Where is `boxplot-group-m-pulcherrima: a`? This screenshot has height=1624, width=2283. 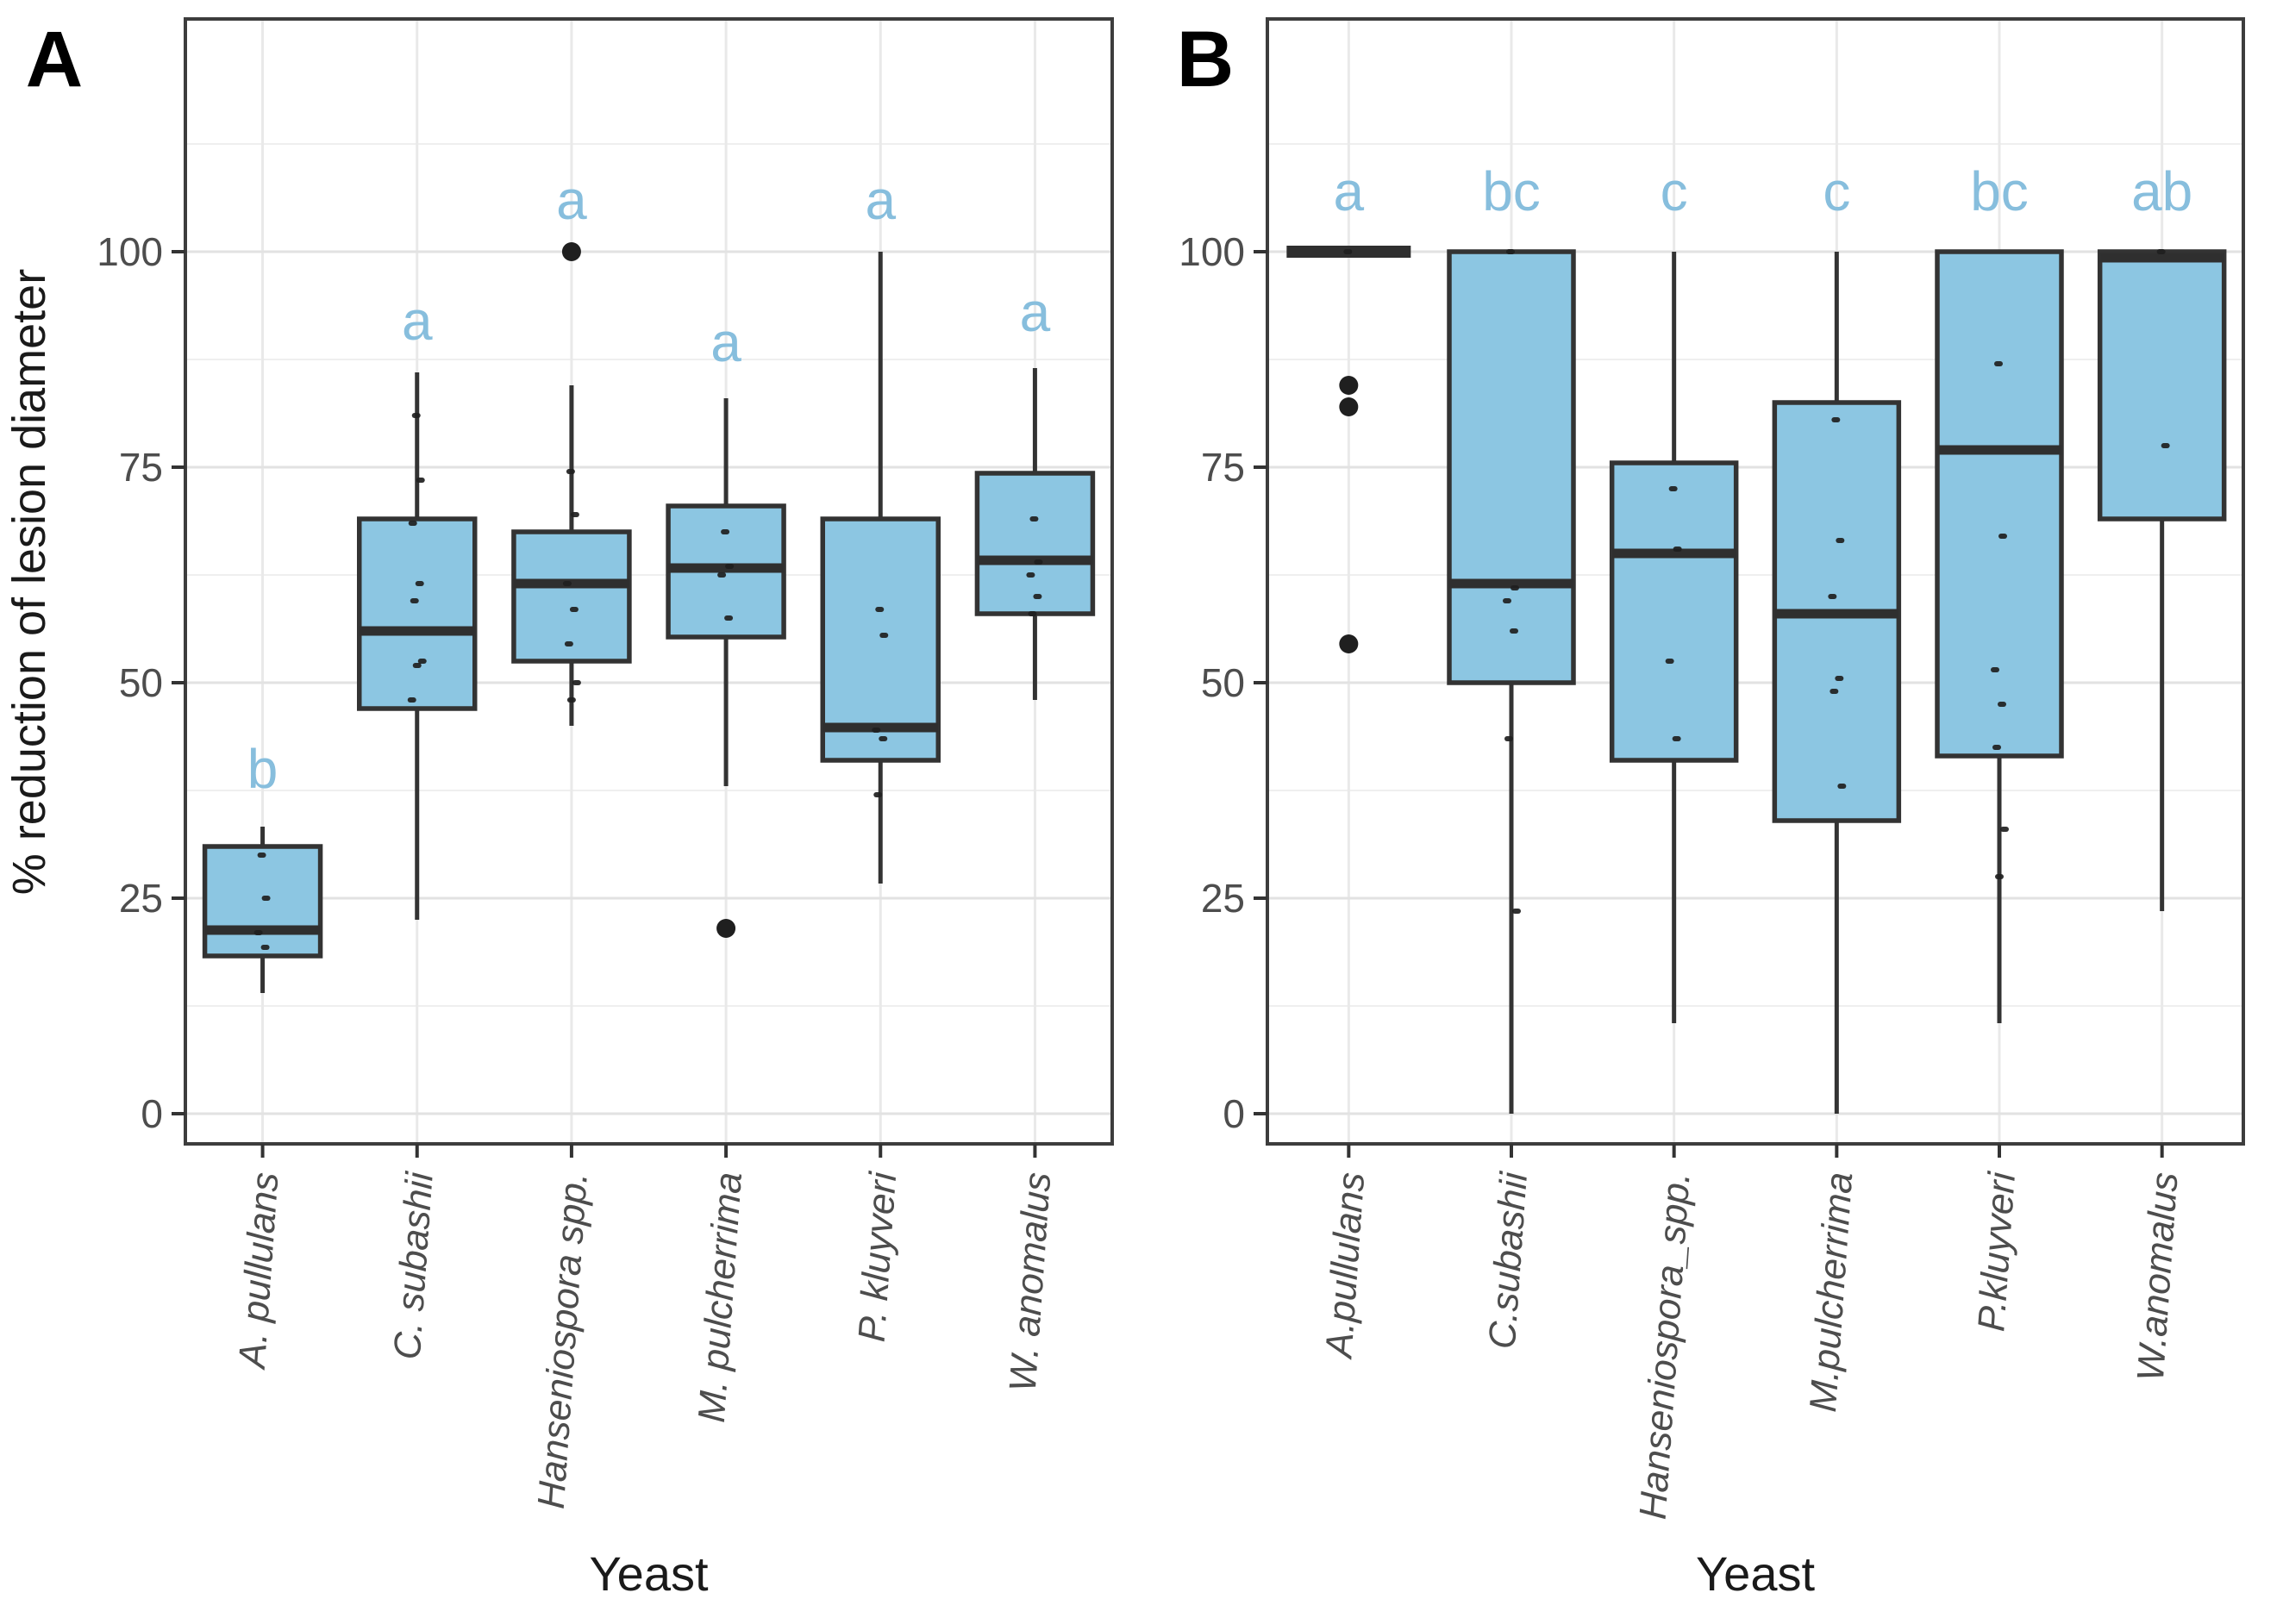
boxplot-group-m-pulcherrima: a is located at coordinates (726, 625).